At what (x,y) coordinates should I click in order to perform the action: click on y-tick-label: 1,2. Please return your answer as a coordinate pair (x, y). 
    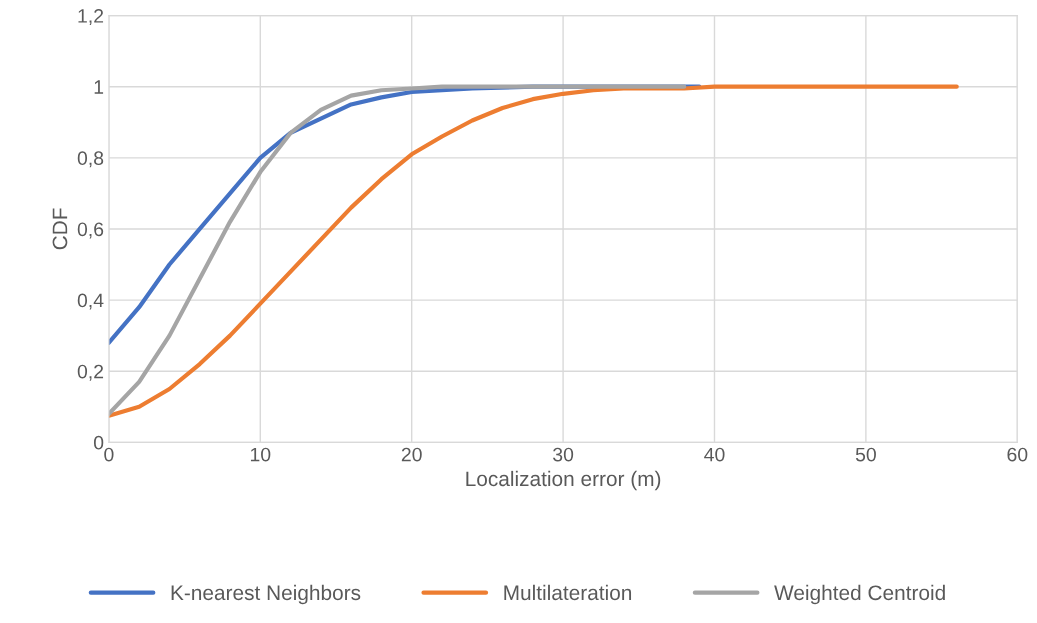
    Looking at the image, I should click on (91, 17).